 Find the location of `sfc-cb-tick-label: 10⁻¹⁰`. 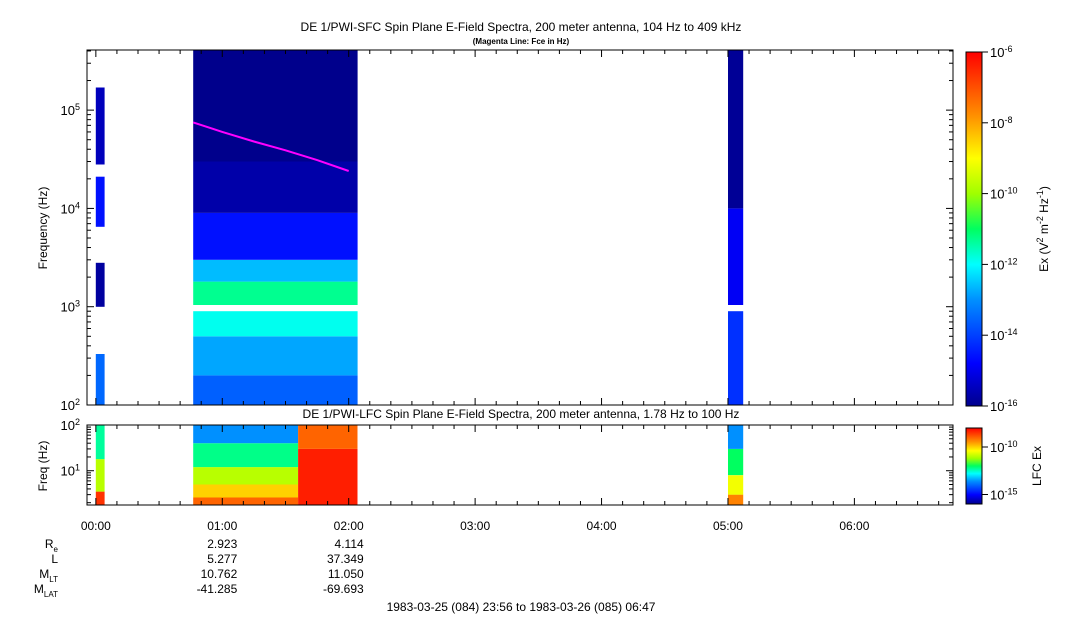

sfc-cb-tick-label: 10⁻¹⁰ is located at coordinates (1003, 194).